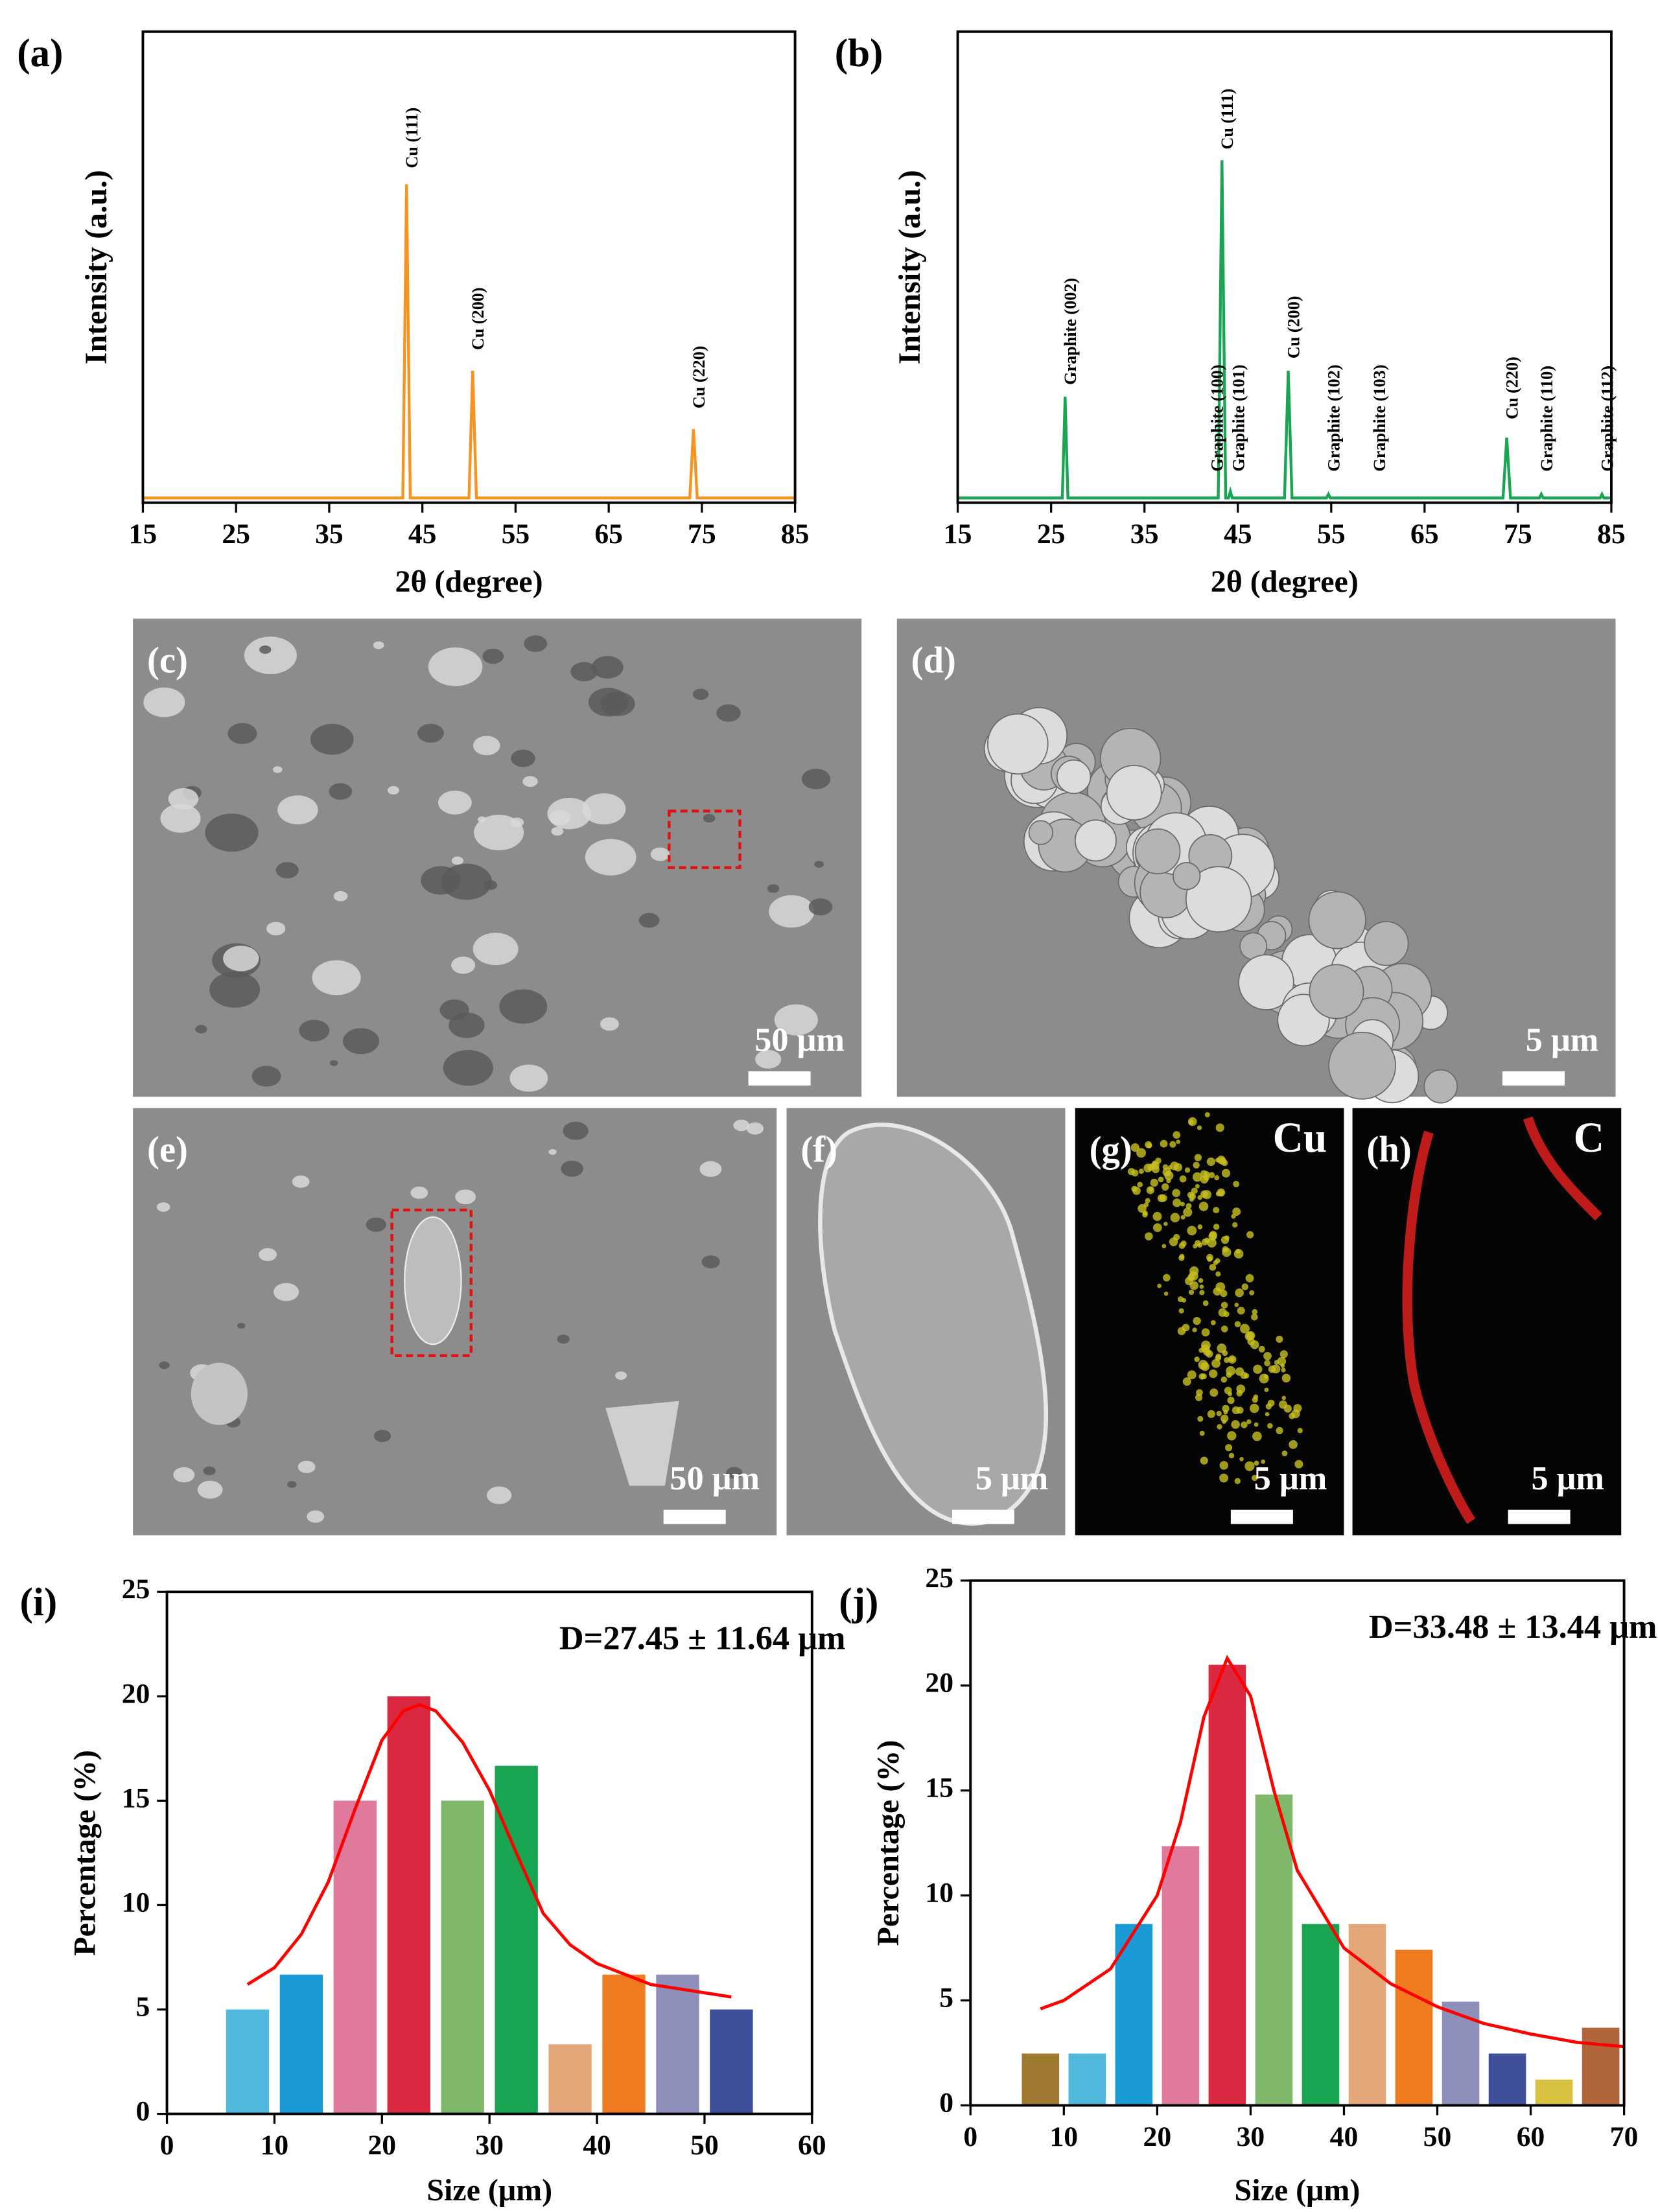 This screenshot has height=2212, width=1658. What do you see at coordinates (1513, 1627) in the screenshot?
I see `size-annotation: D=33.48 ± 13.44 μm` at bounding box center [1513, 1627].